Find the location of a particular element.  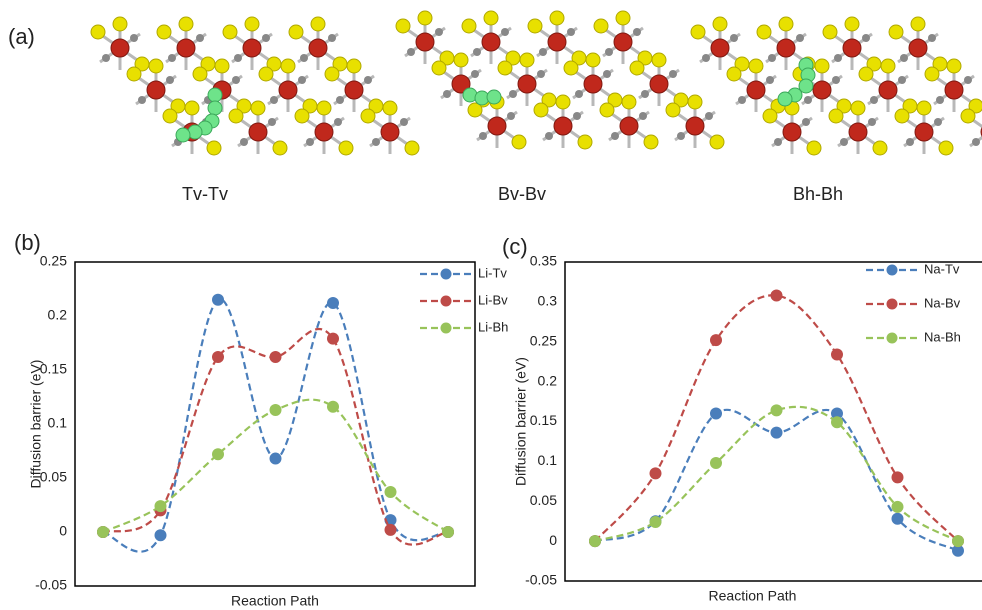

y-tick-label: -0.05 is located at coordinates (51, 585).